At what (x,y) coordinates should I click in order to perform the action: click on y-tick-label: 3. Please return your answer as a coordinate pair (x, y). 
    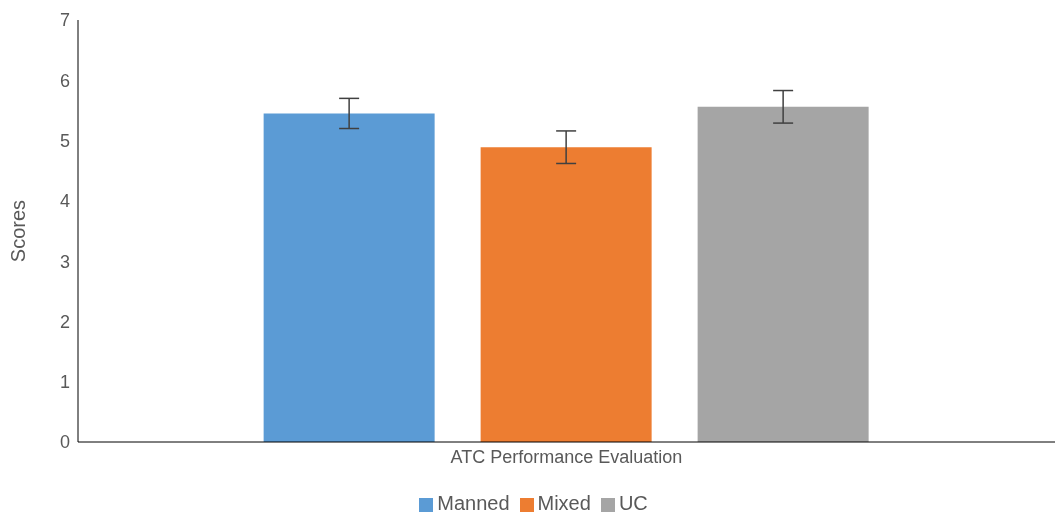
    Looking at the image, I should click on (64, 261).